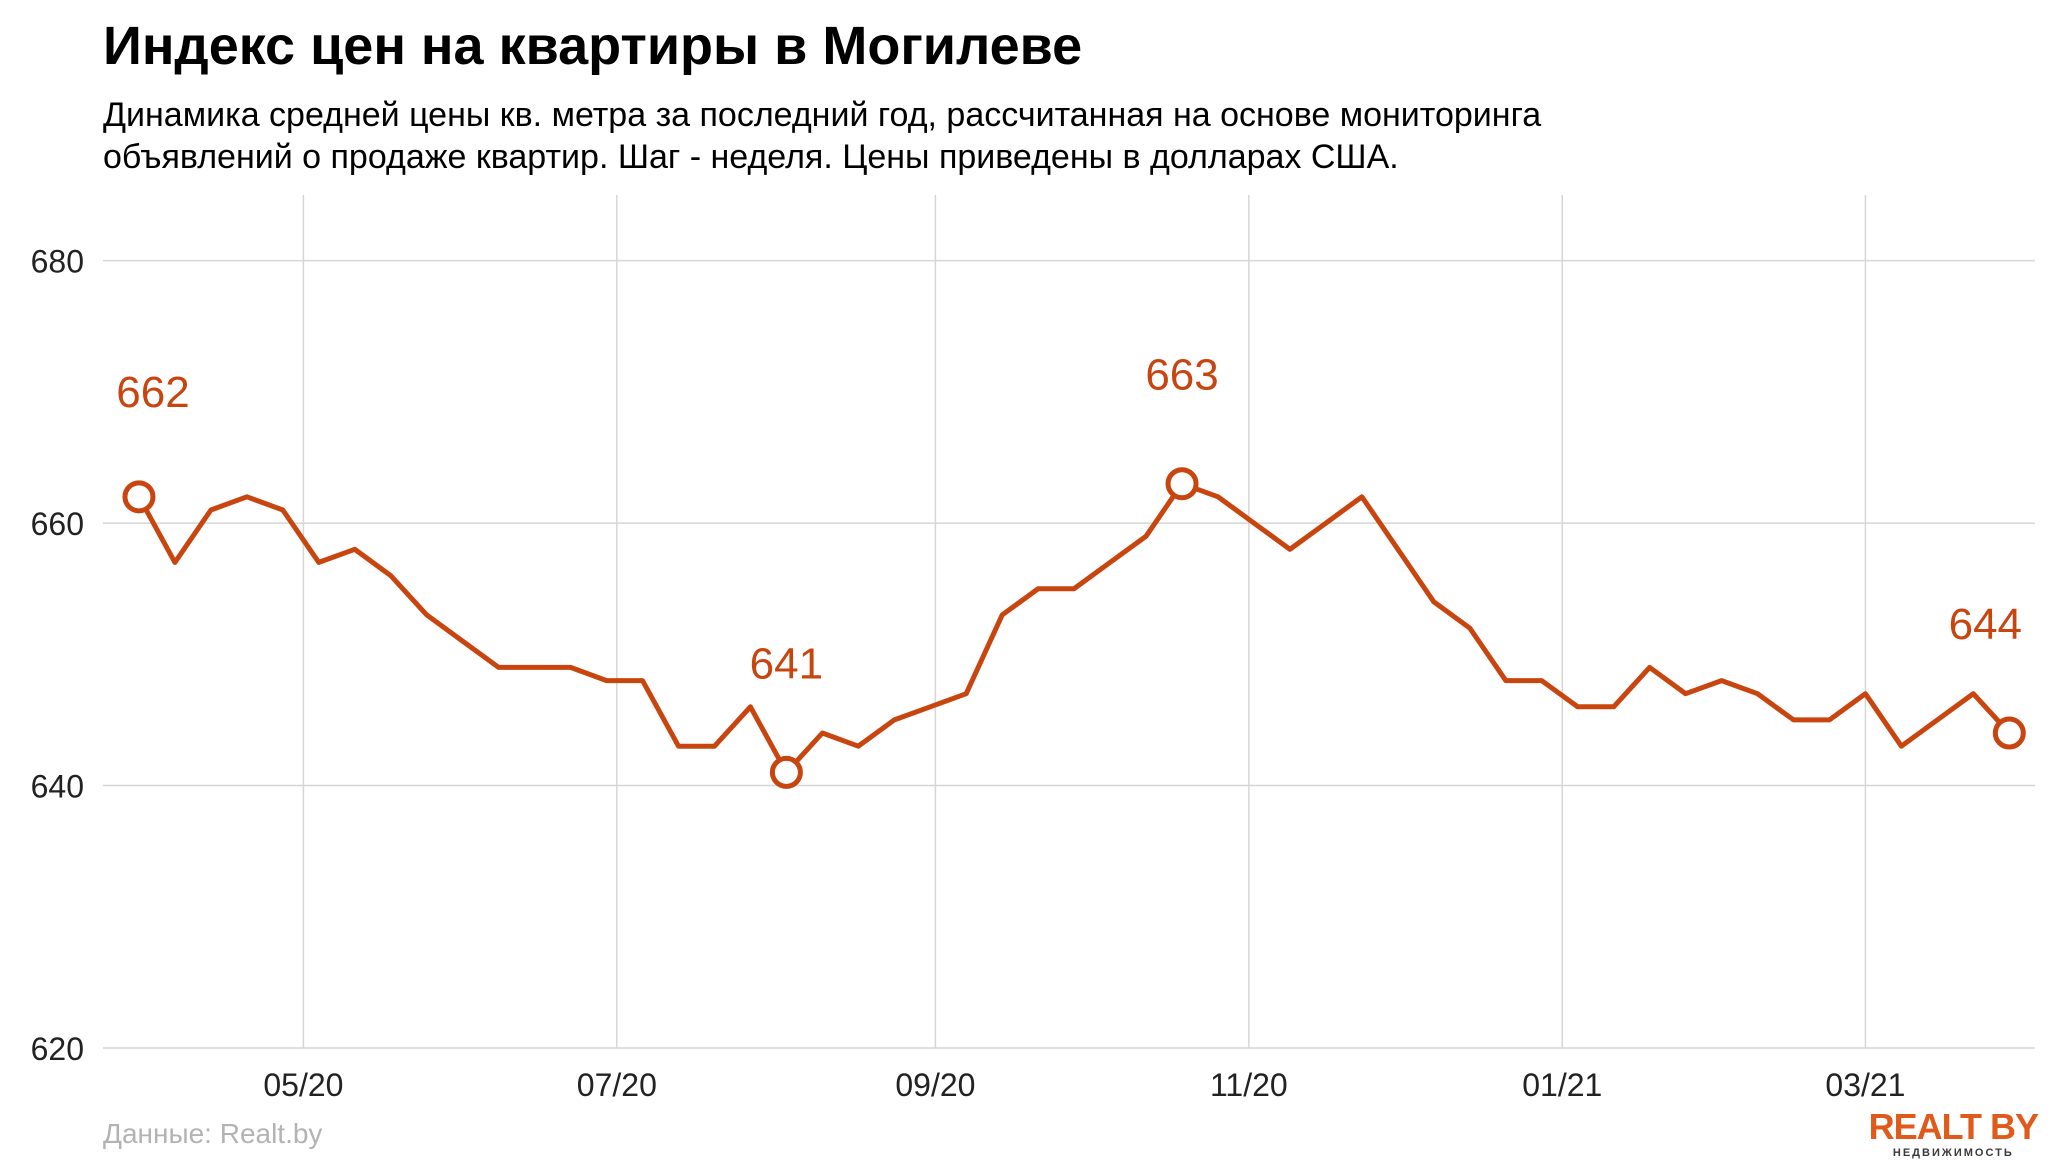 Image resolution: width=2048 pixels, height=1171 pixels. What do you see at coordinates (303, 1085) in the screenshot?
I see `x-tick-label-05-20: 05/20` at bounding box center [303, 1085].